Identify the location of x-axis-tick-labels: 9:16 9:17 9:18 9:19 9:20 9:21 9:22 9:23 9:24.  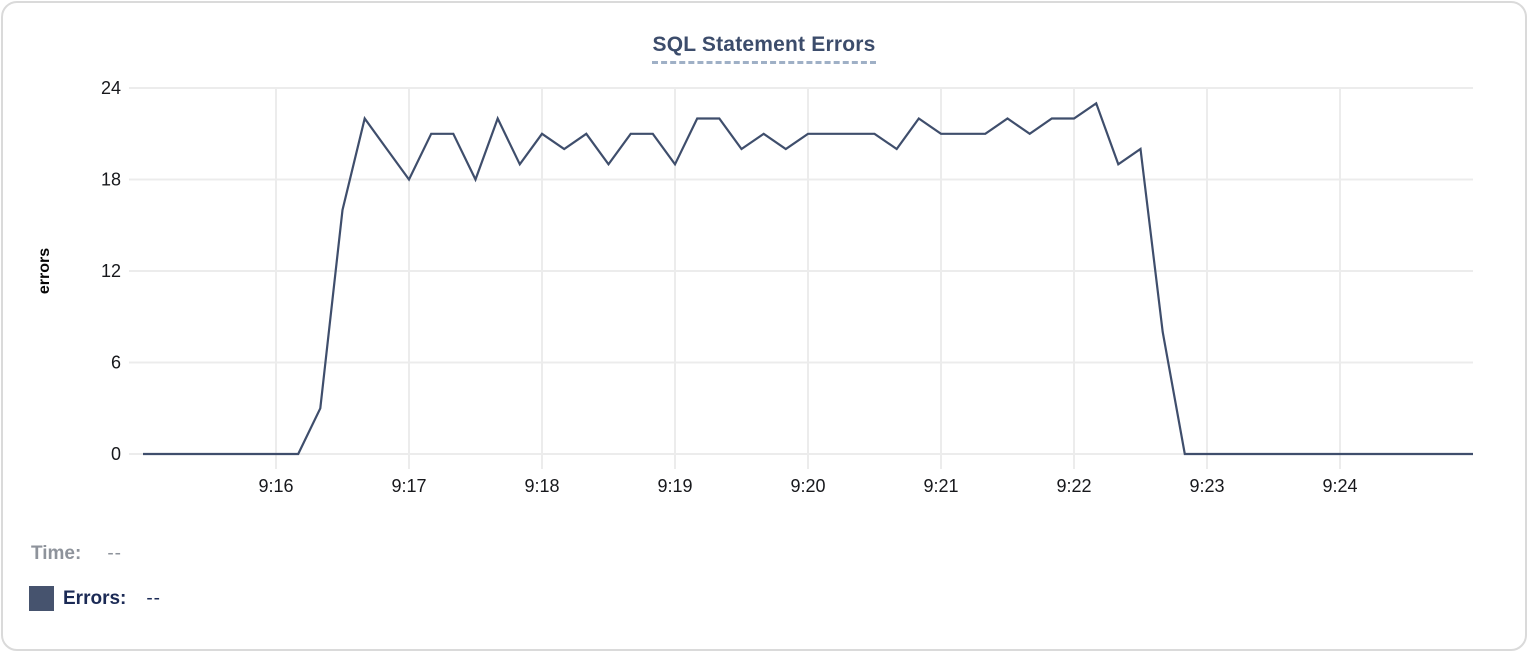
(807, 486).